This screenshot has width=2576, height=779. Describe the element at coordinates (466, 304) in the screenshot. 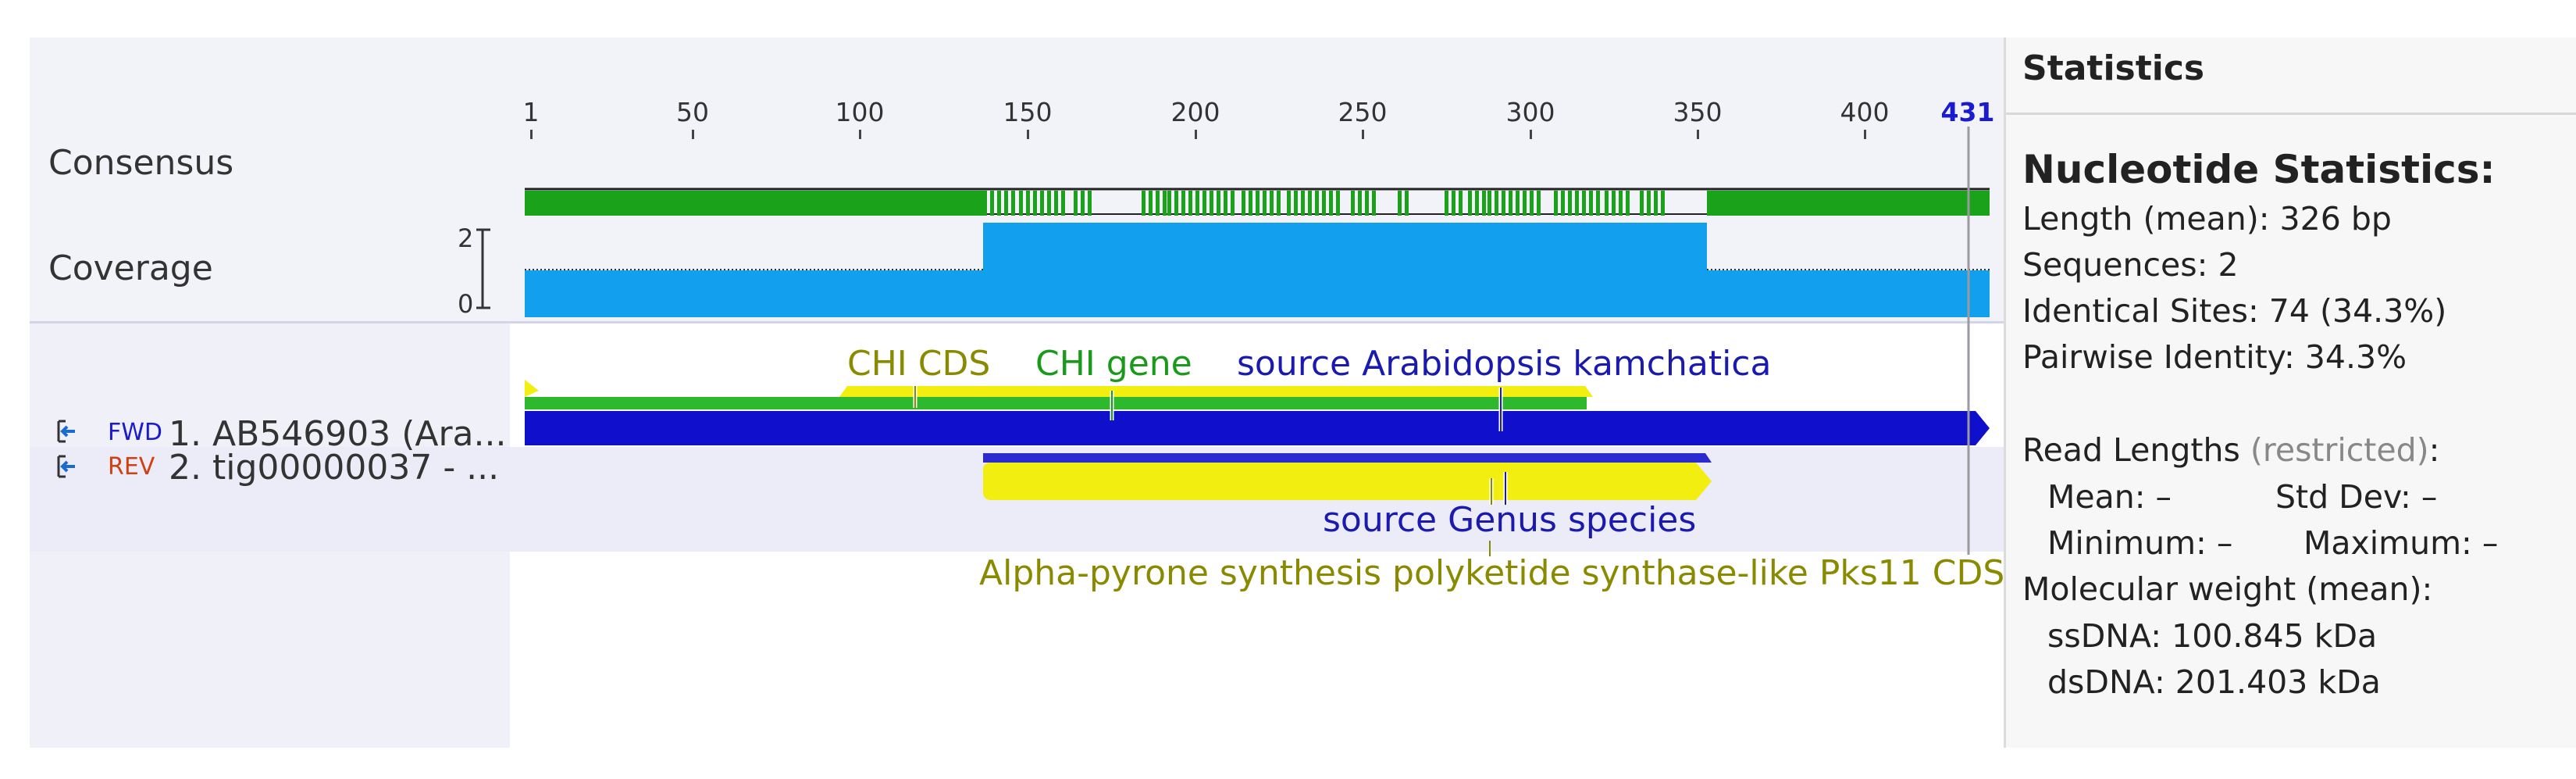

I see `coverage-min-label: 0` at that location.